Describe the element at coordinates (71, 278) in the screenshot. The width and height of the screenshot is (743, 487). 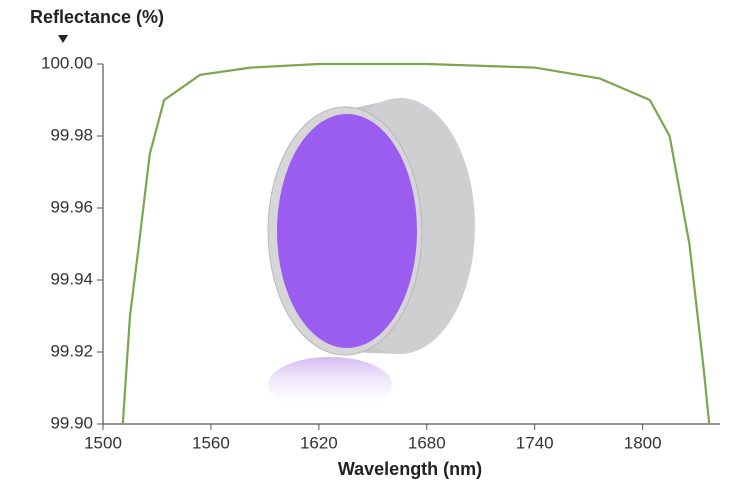
I see `y-tick-label: 99.94` at that location.